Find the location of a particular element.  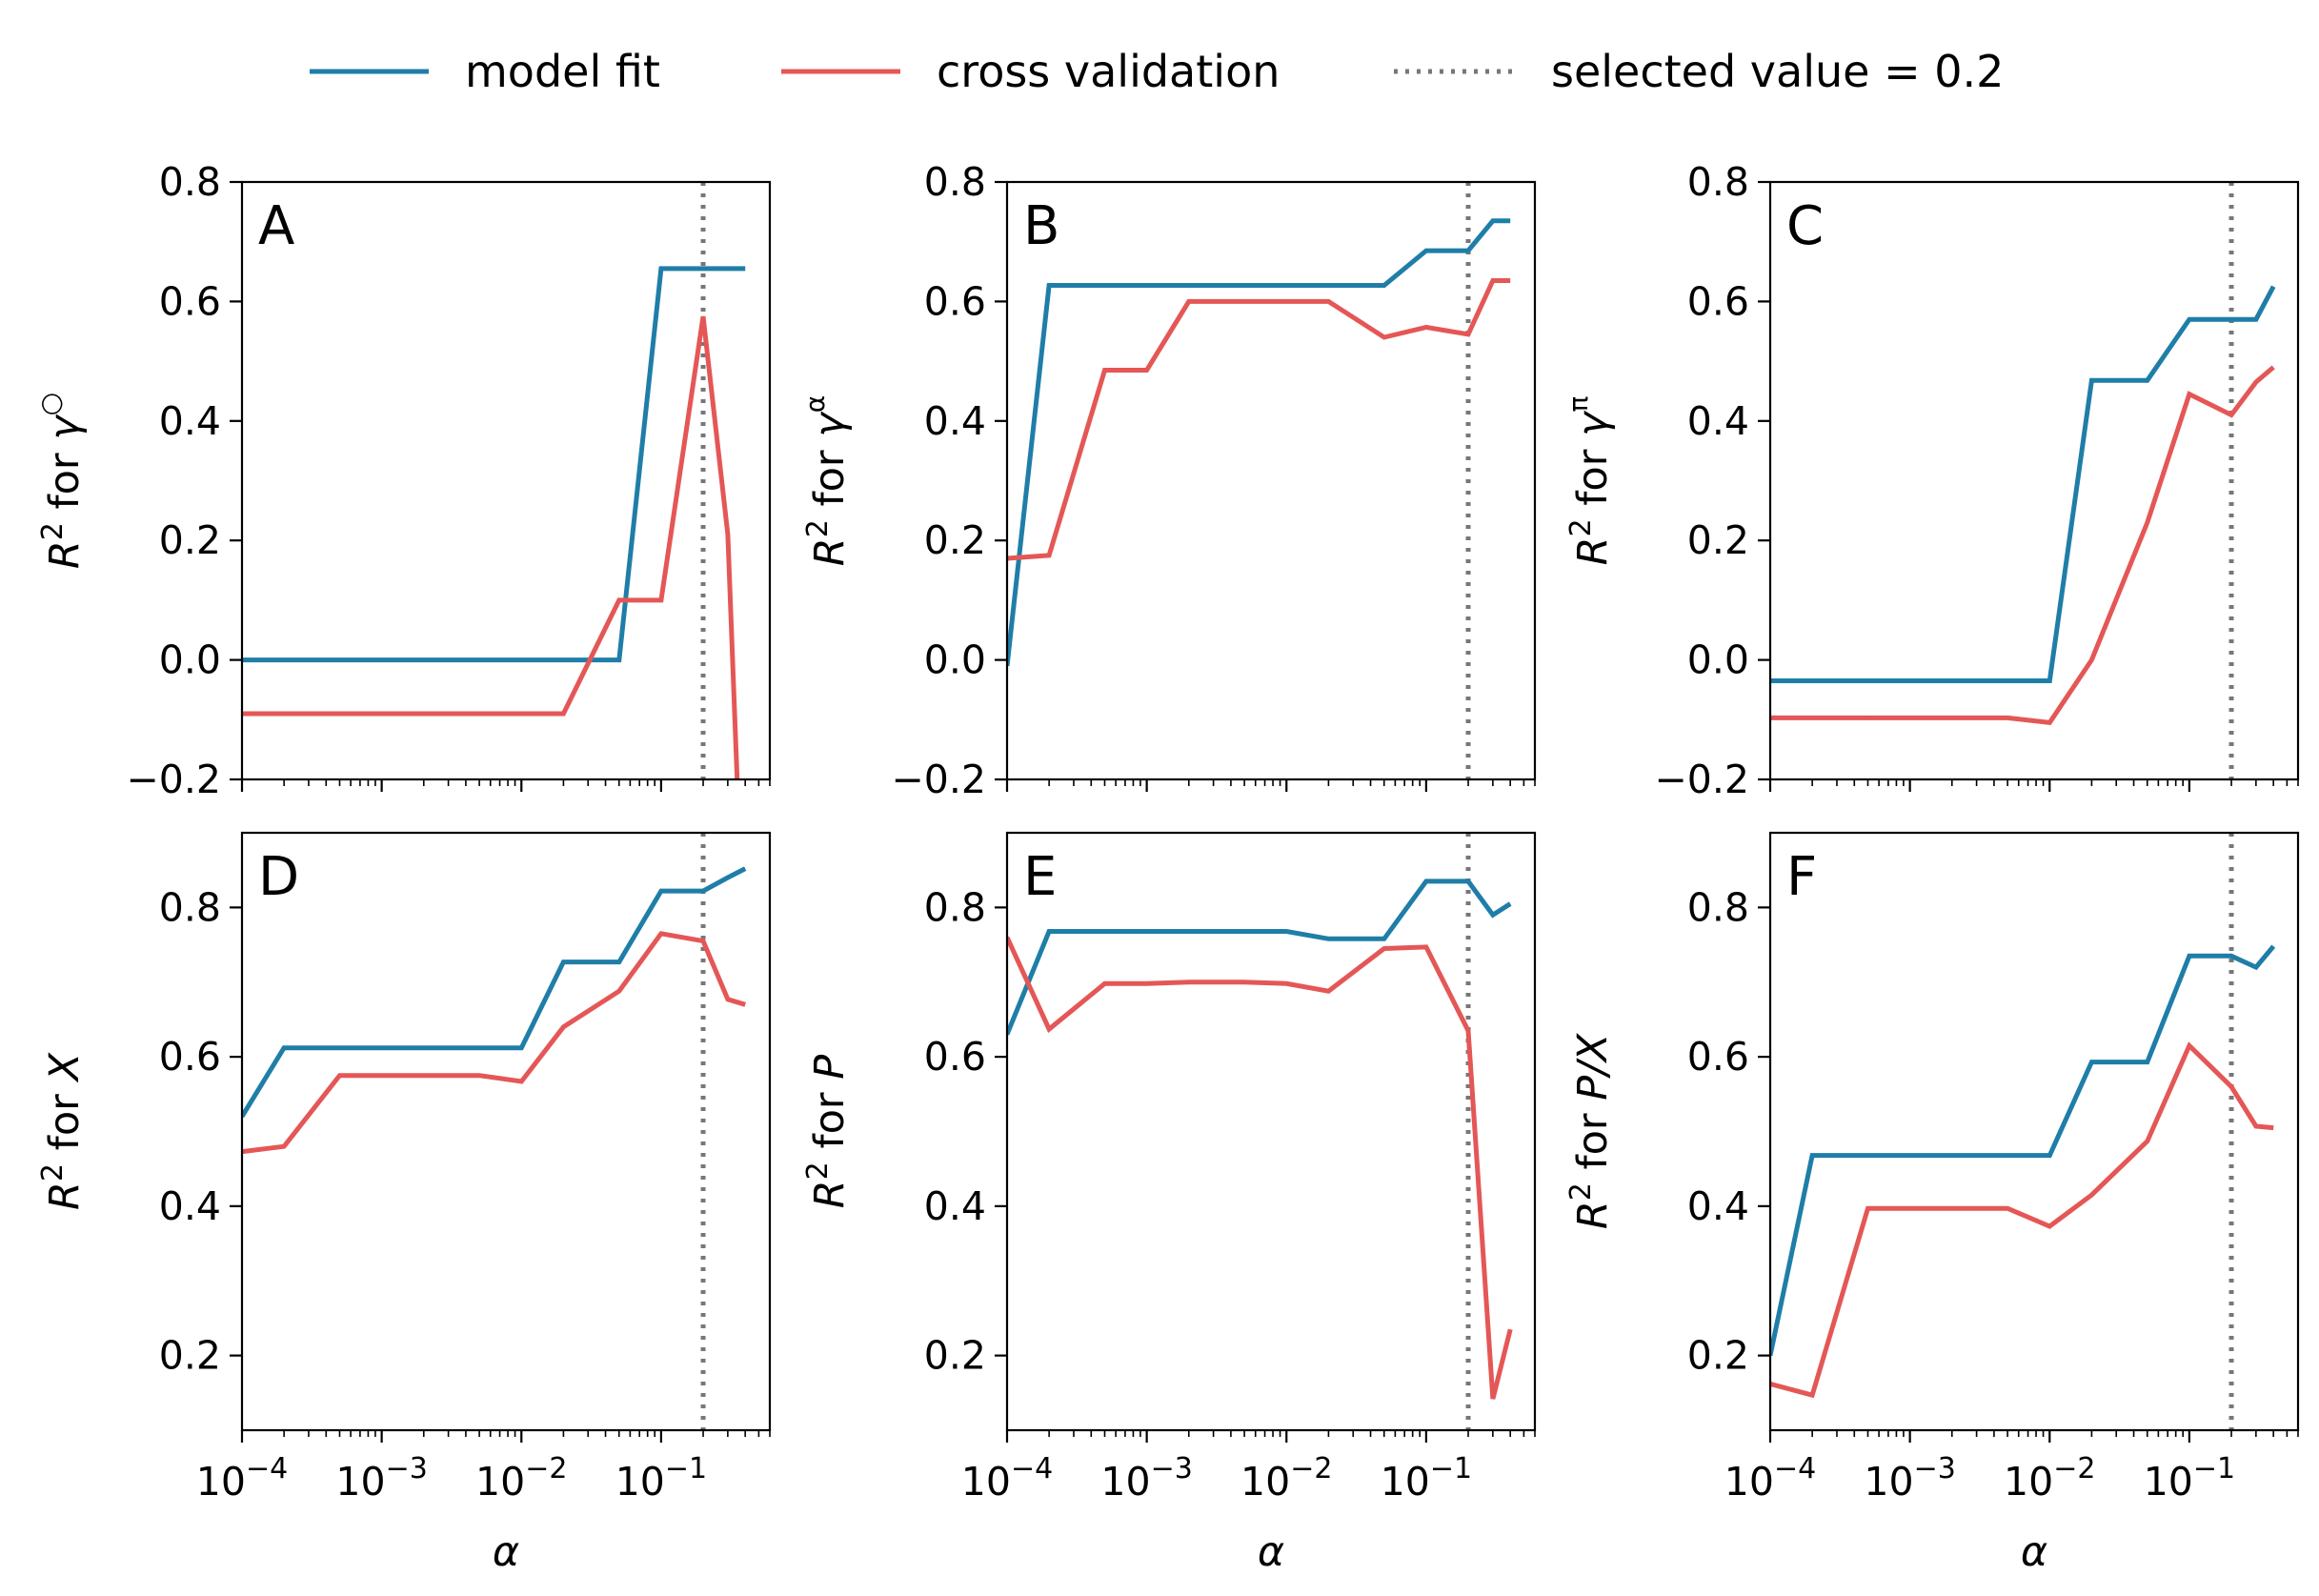

panel-e: 0.2 0.4 0.6 0.8 10⁻⁴ 10⁻³ 10⁻² 10⁻¹ α R2 for P E is located at coordinates (1169, 1204).